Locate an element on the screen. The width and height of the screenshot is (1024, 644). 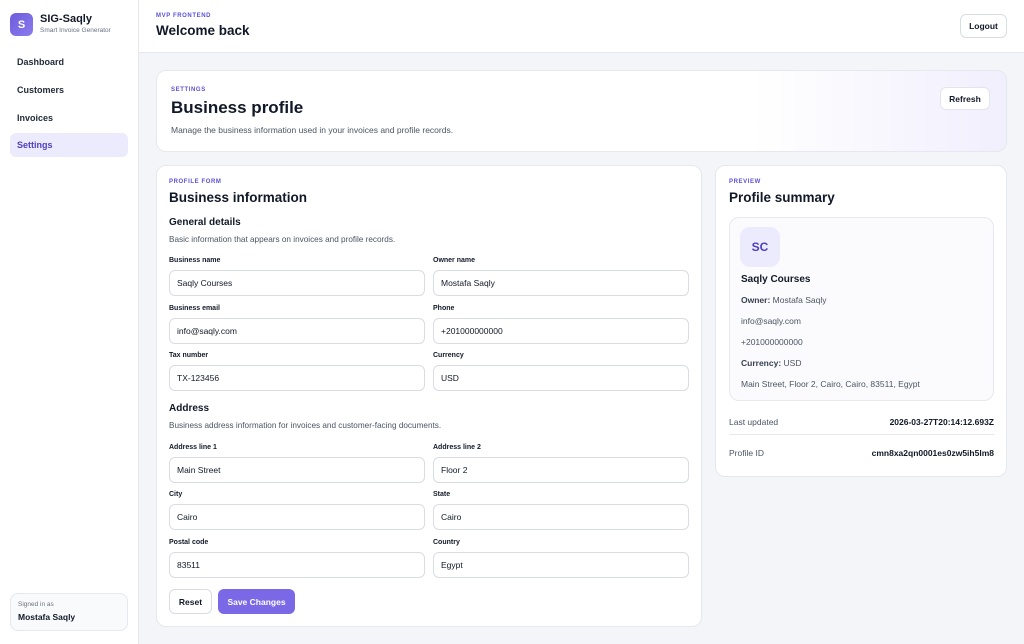
currency-label: Currency is located at coordinates (448, 355).